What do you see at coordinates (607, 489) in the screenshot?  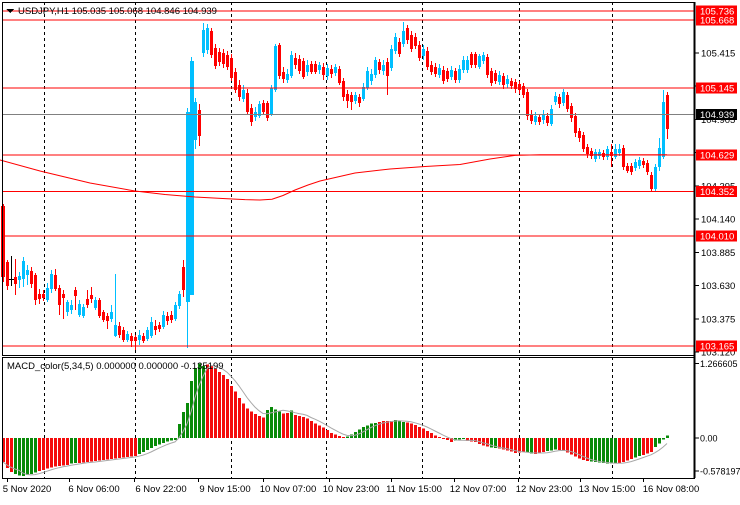 I see `svg-text: 13 Nov 15:00` at bounding box center [607, 489].